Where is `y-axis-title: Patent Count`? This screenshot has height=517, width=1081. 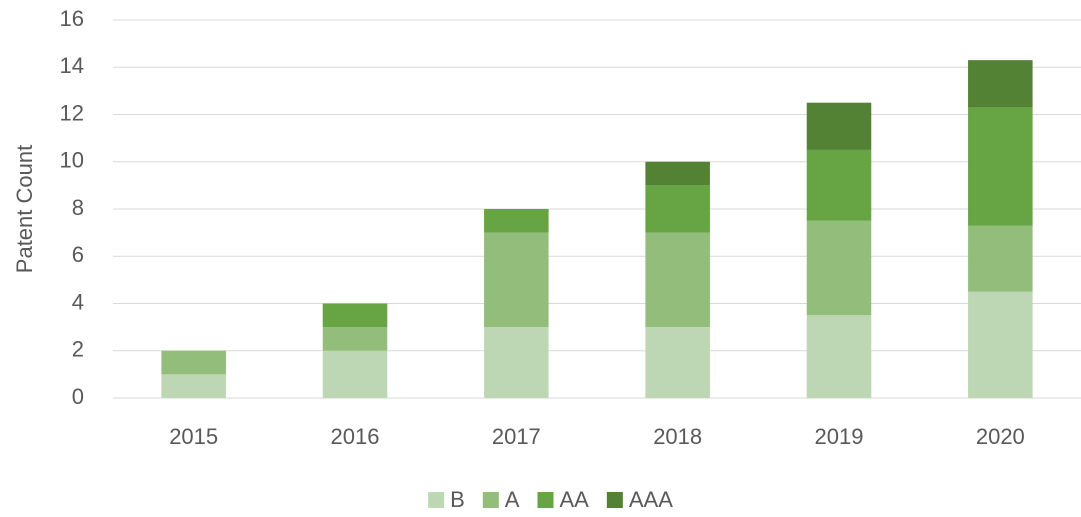
y-axis-title: Patent Count is located at coordinates (24, 209).